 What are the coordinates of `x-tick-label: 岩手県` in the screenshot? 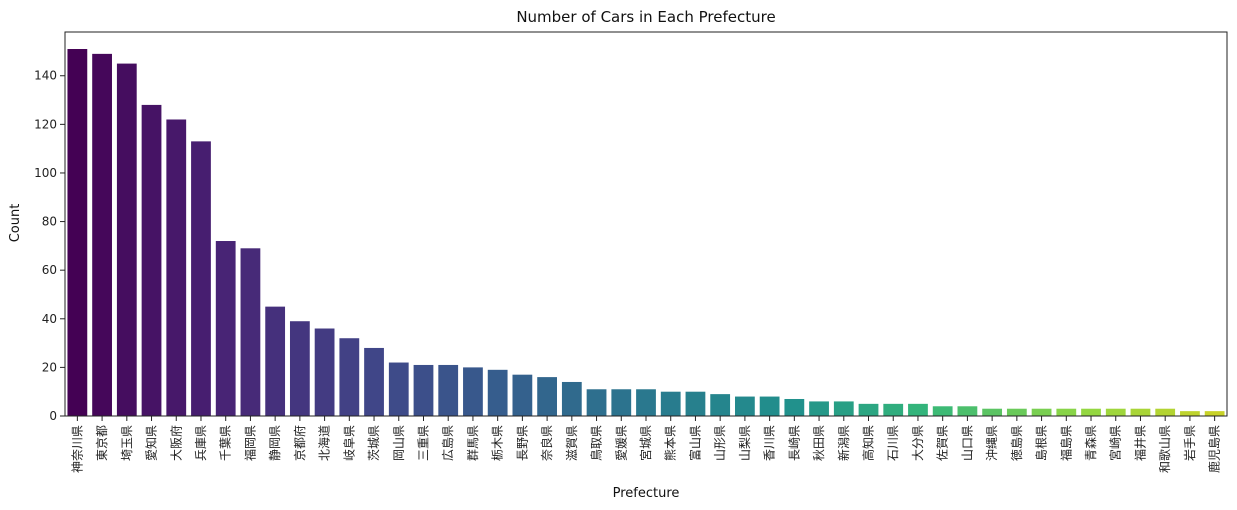 It's located at (1189, 443).